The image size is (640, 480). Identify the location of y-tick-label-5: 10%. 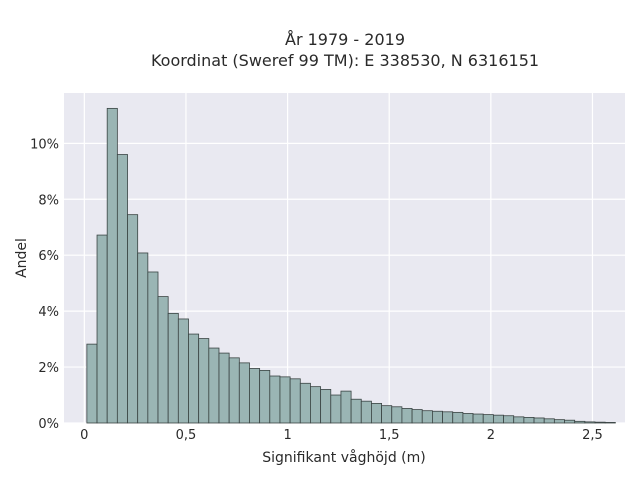
(44, 144).